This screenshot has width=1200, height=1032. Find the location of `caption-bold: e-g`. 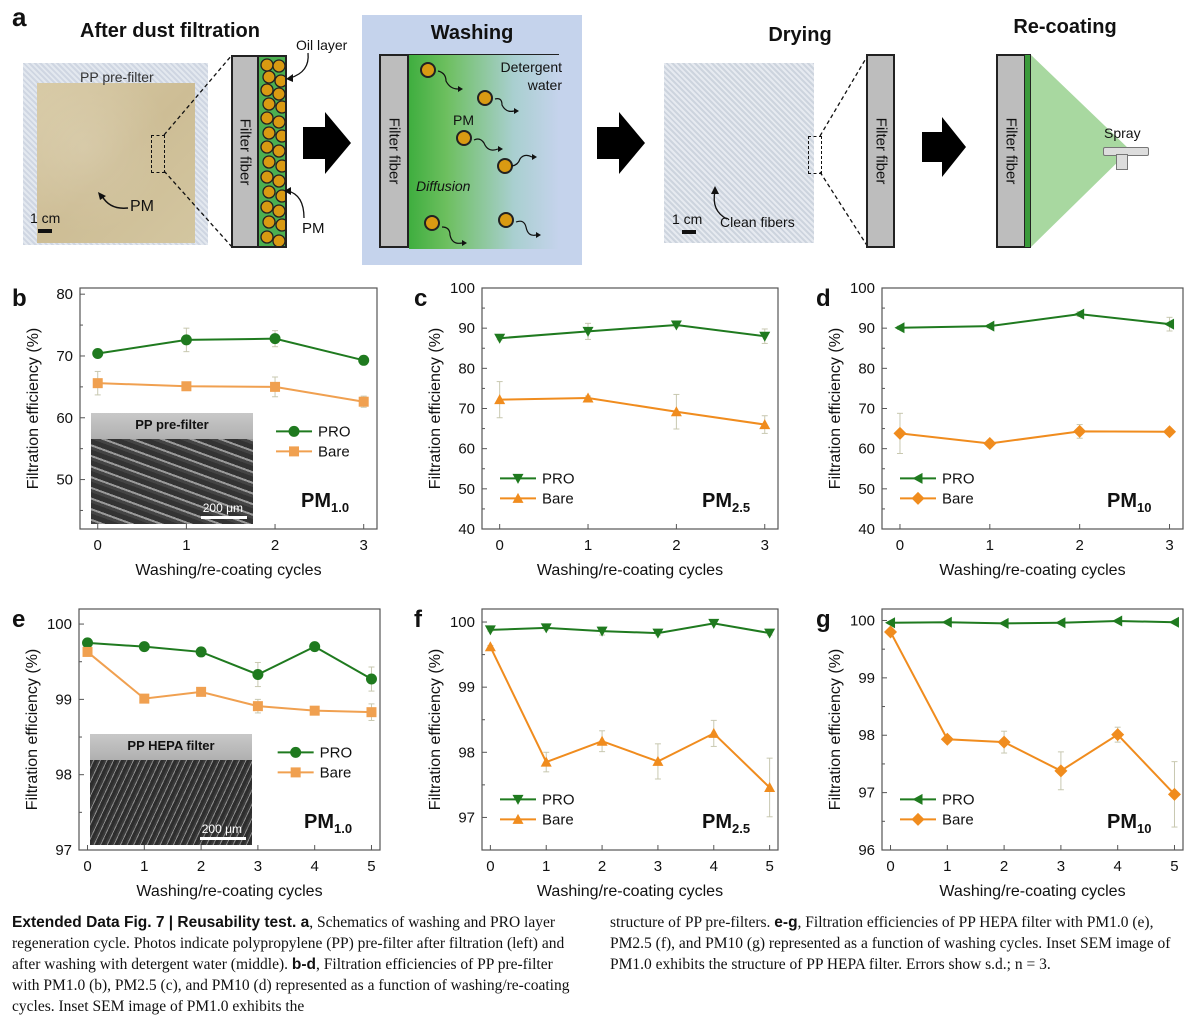

caption-bold: e-g is located at coordinates (786, 922).